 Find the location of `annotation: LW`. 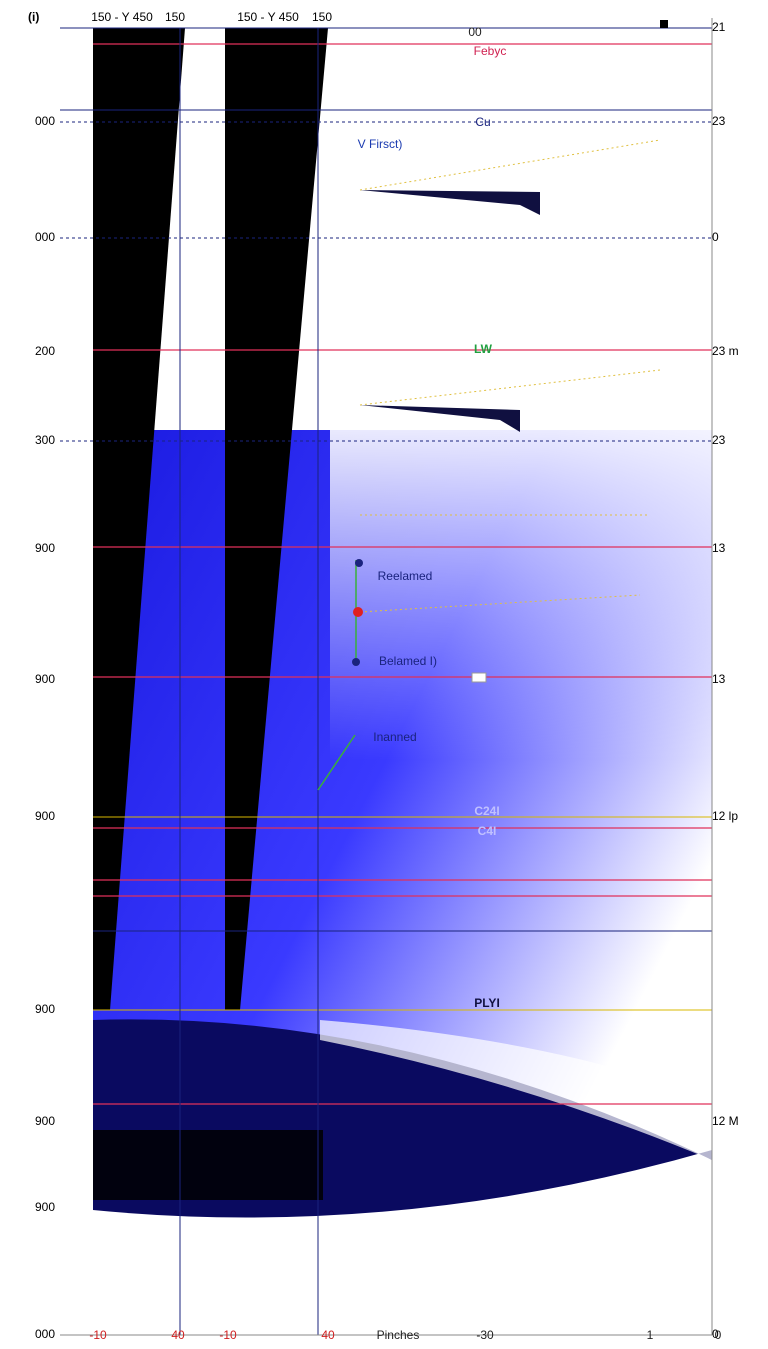

annotation: LW is located at coordinates (483, 349).